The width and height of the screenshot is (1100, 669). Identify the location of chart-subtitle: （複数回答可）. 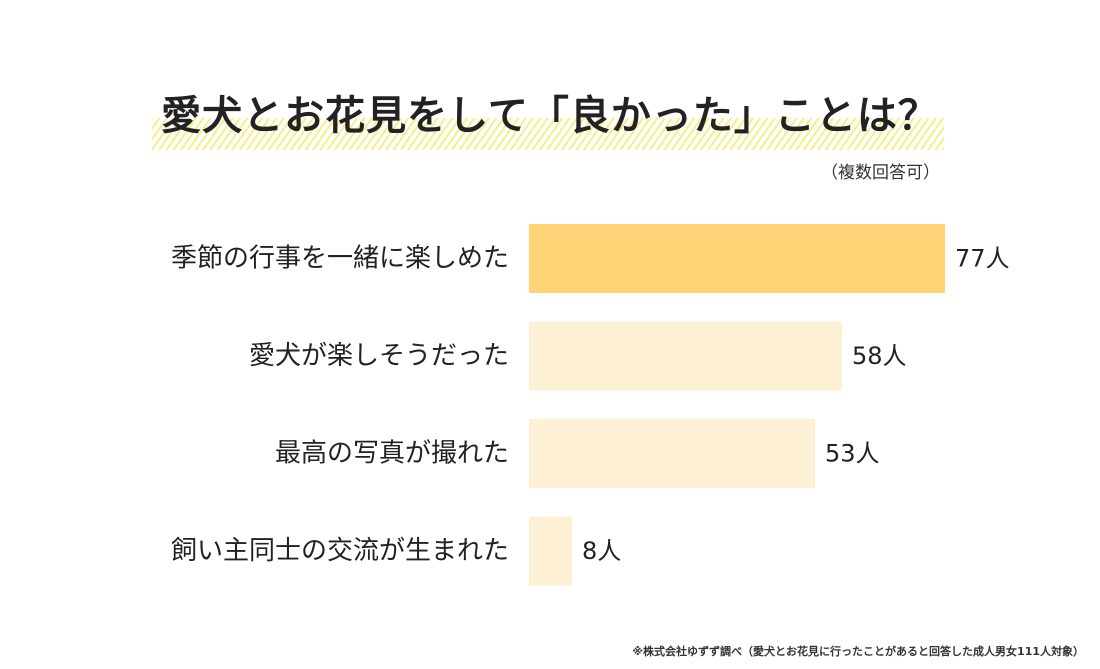
(880, 173).